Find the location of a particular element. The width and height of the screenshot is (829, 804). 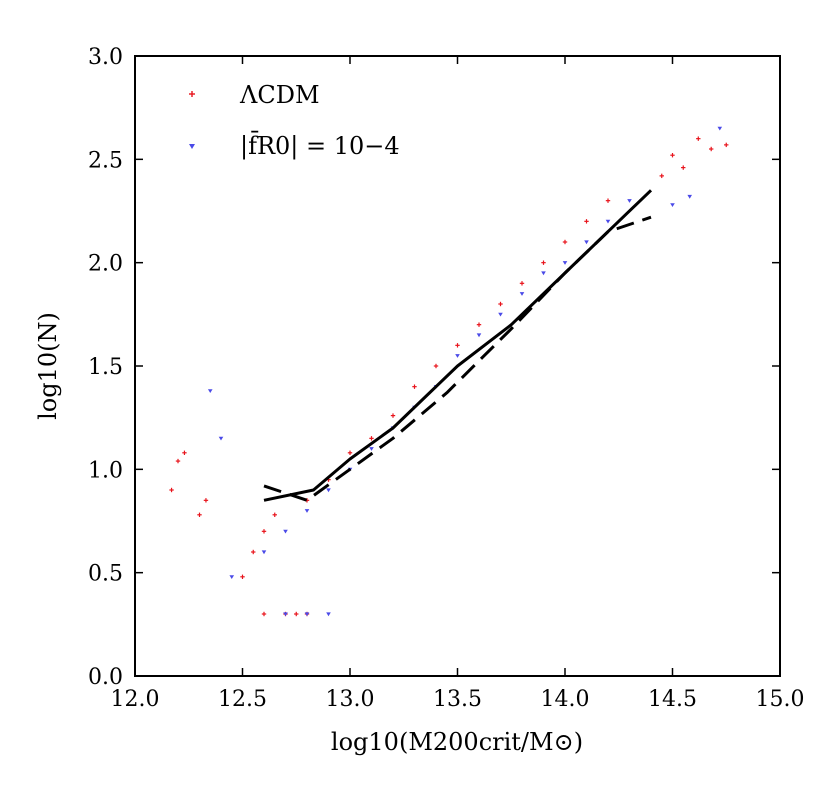

y-tick-label: 2.5 is located at coordinates (105, 160).